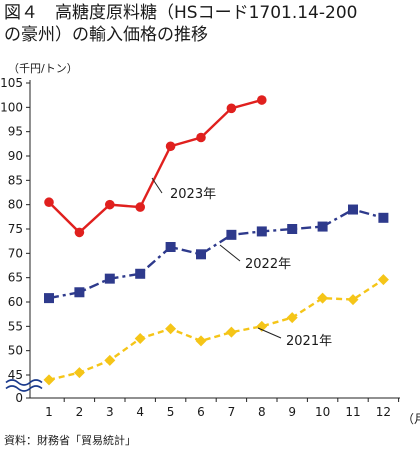 This screenshot has height=451, width=420. Describe the element at coordinates (322, 412) in the screenshot. I see `x-tick-label: 10` at that location.